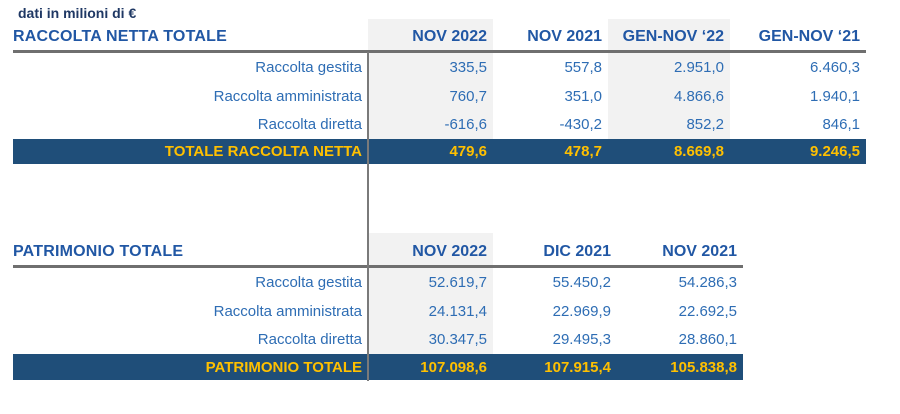 Image resolution: width=900 pixels, height=414 pixels. I want to click on value-cell: 2.951,0, so click(669, 67).